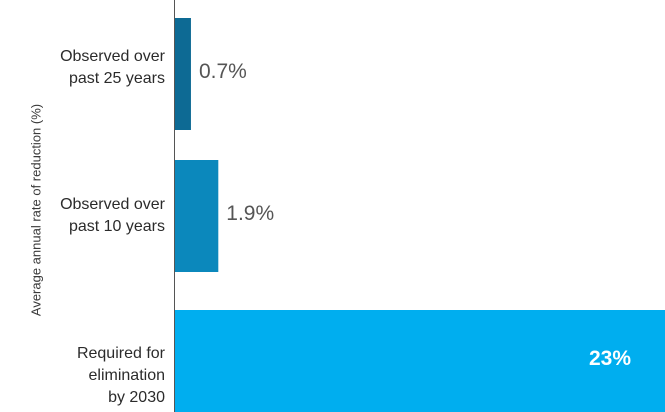 This screenshot has width=665, height=412. I want to click on category-label-1: Observed over past 25 years, so click(112, 67).